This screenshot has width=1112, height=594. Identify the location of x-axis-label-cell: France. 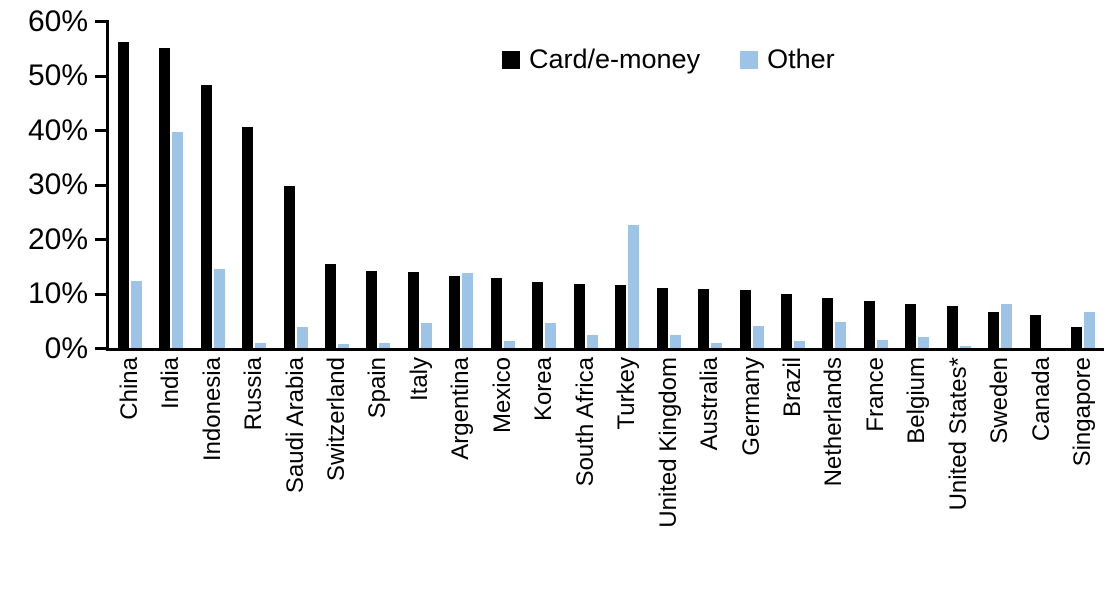
(875, 472).